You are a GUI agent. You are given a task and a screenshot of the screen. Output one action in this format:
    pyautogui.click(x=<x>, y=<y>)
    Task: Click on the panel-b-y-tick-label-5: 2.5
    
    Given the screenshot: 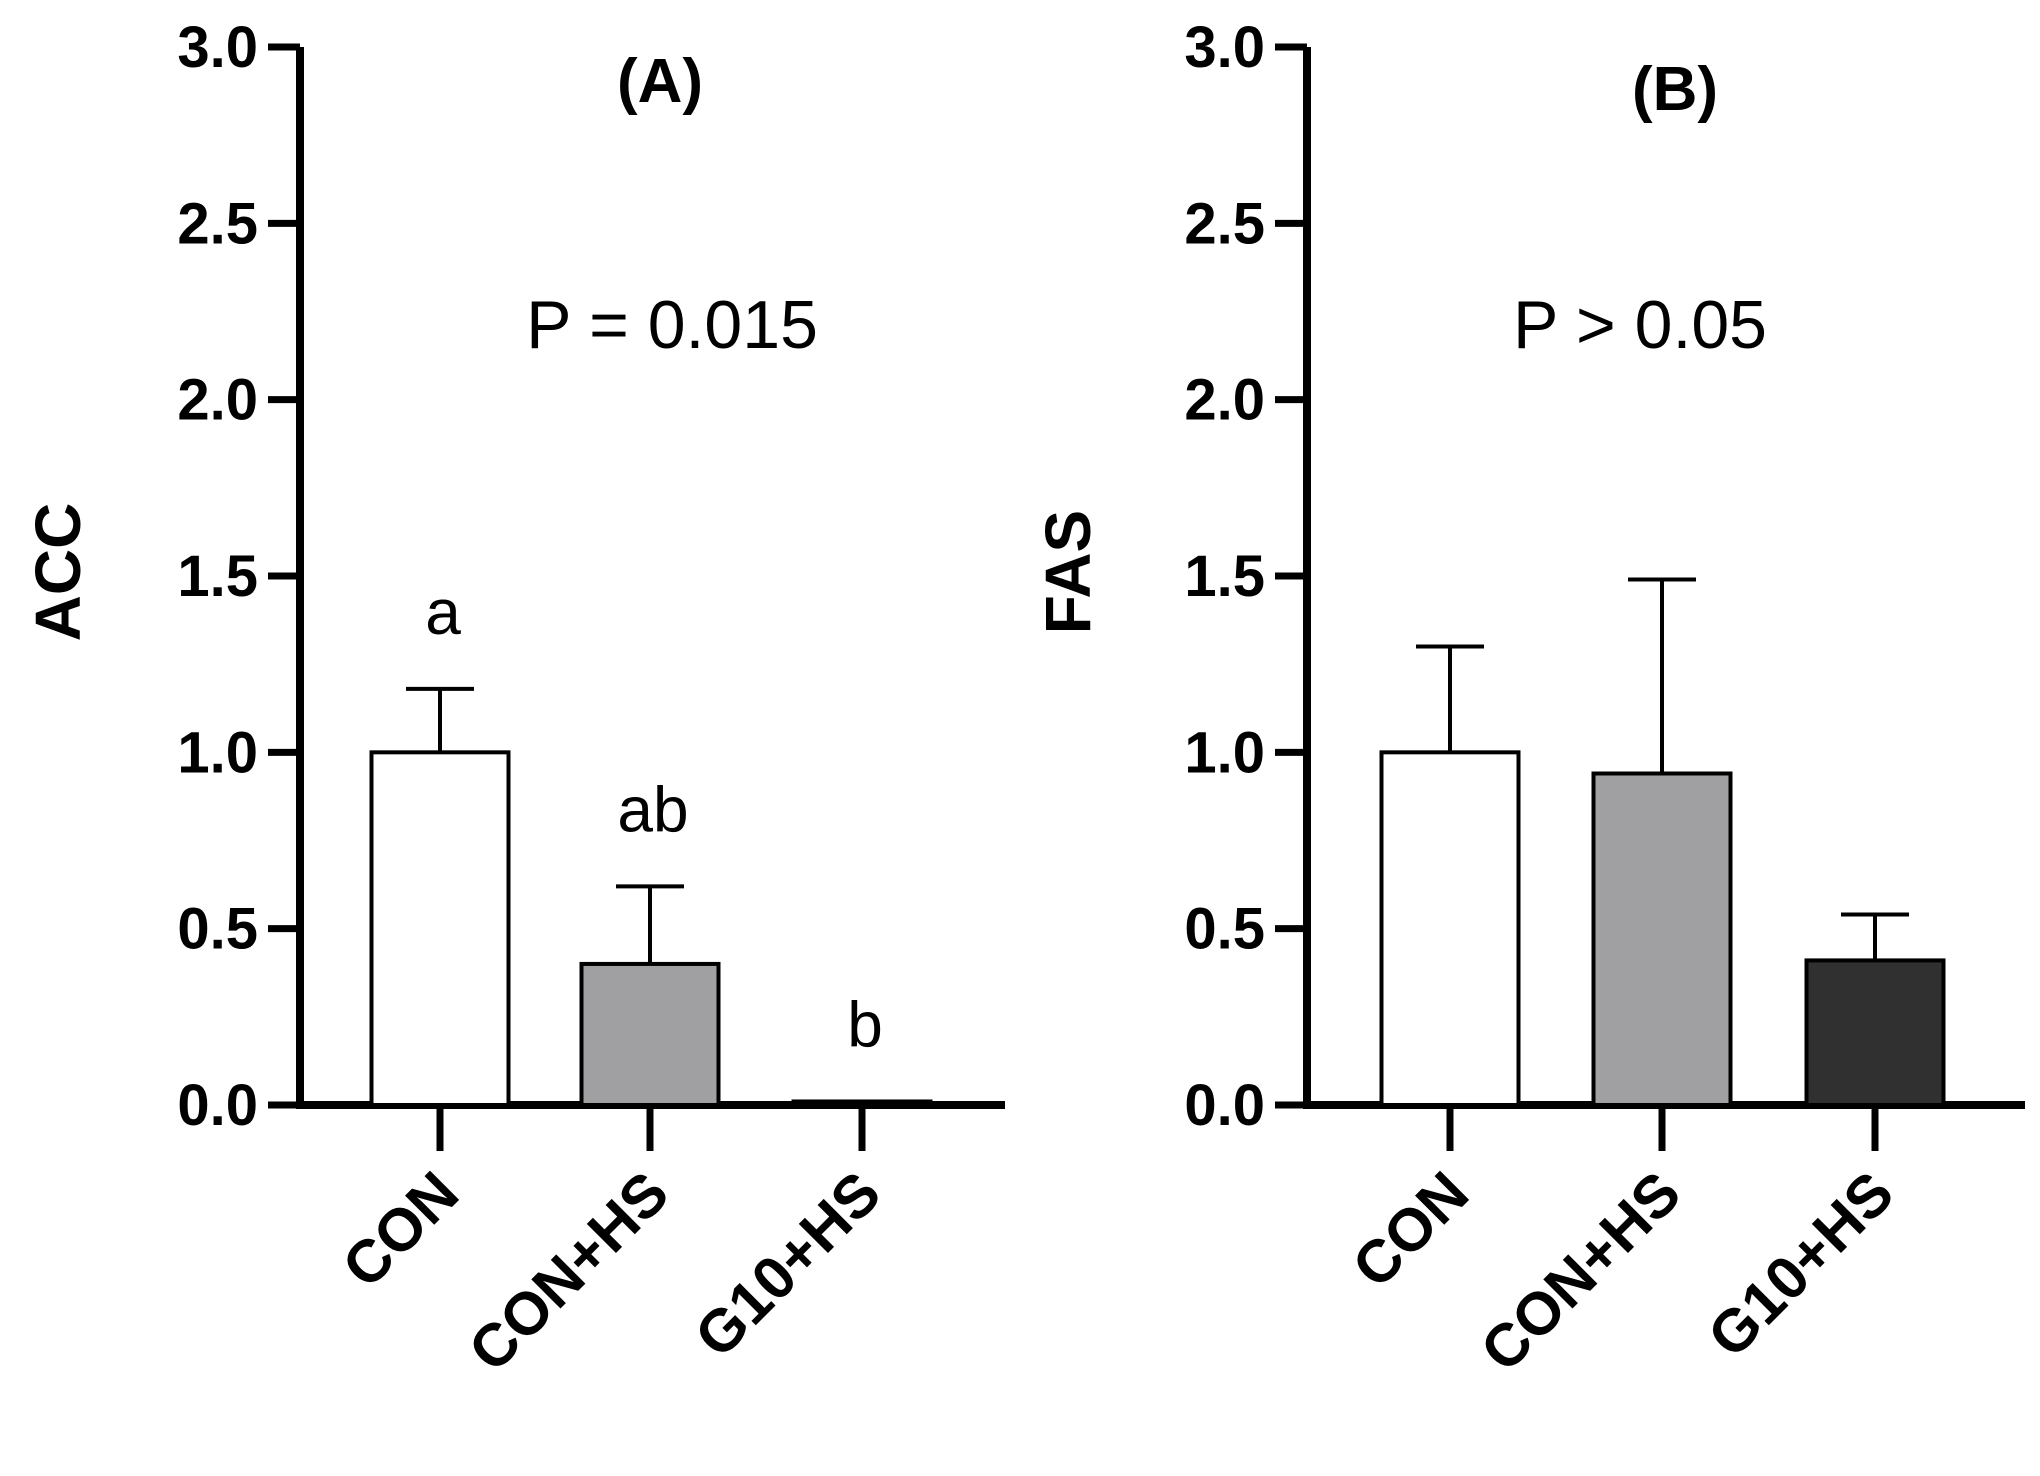 What is the action you would take?
    pyautogui.click(x=1224, y=223)
    